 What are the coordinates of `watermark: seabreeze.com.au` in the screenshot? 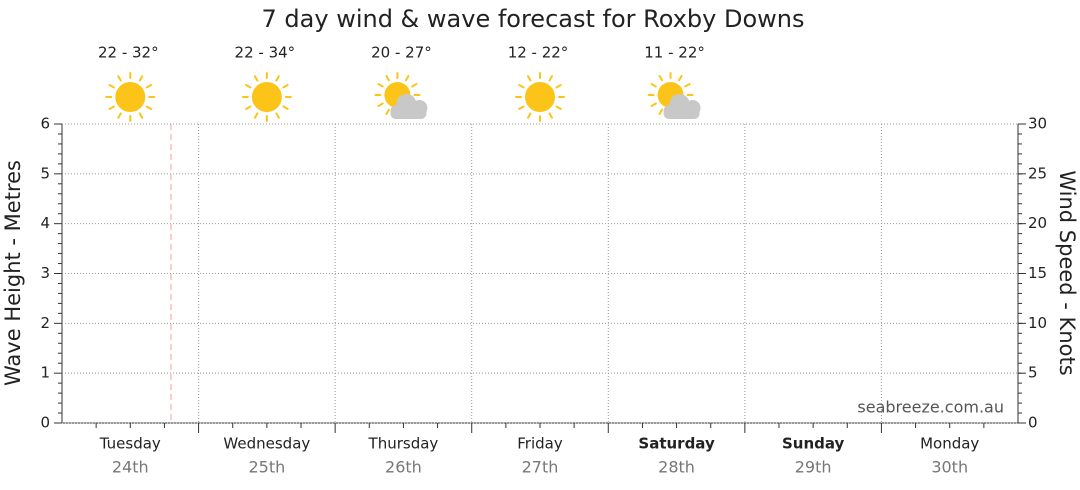 It's located at (930, 407).